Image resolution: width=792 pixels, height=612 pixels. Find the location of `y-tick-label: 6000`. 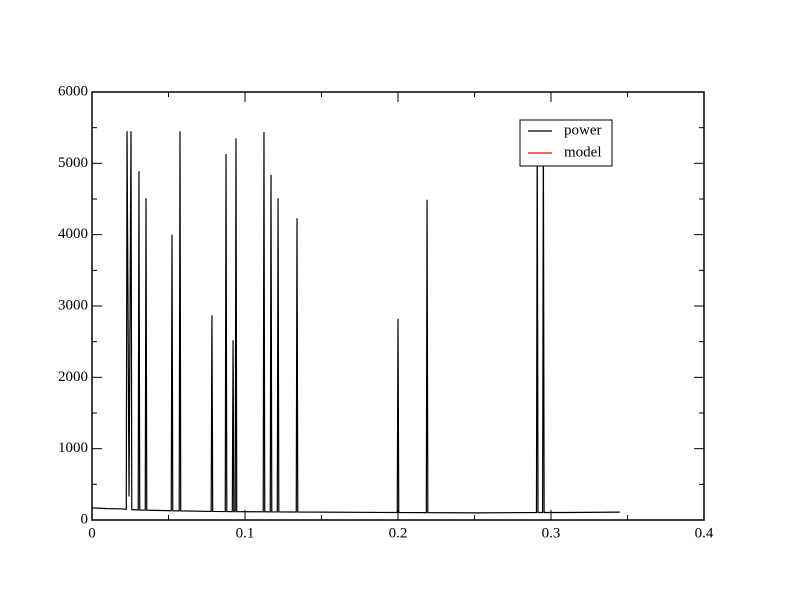

y-tick-label: 6000 is located at coordinates (73, 91).